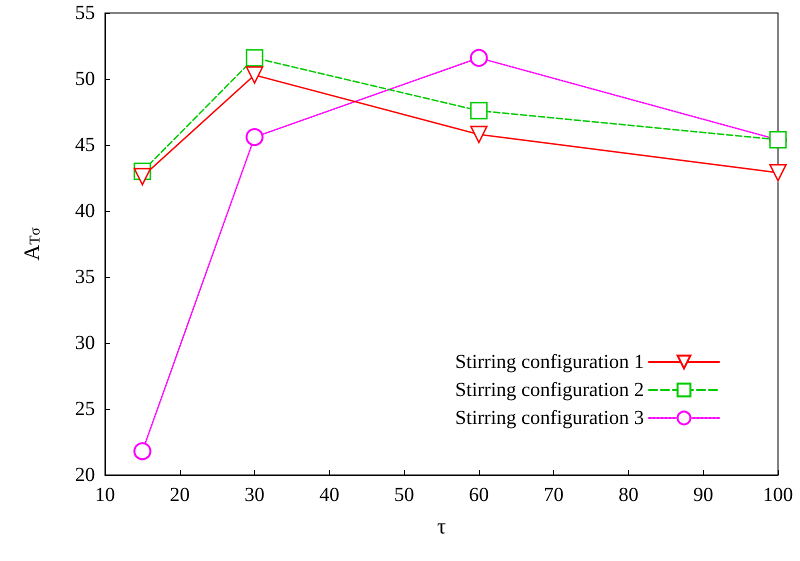 This screenshot has width=800, height=561. I want to click on x-tick-label: 80, so click(628, 495).